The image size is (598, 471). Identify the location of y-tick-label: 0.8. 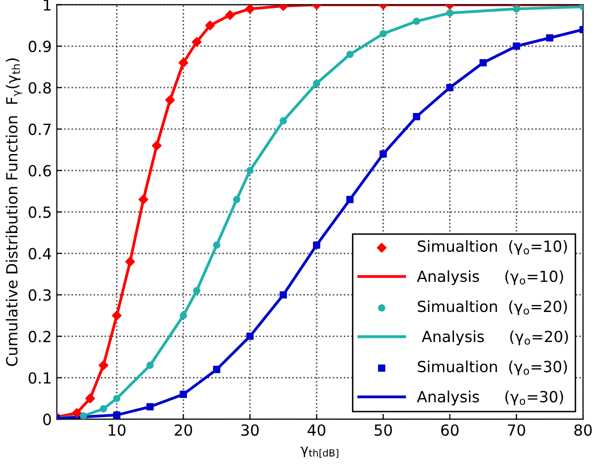
(39, 88).